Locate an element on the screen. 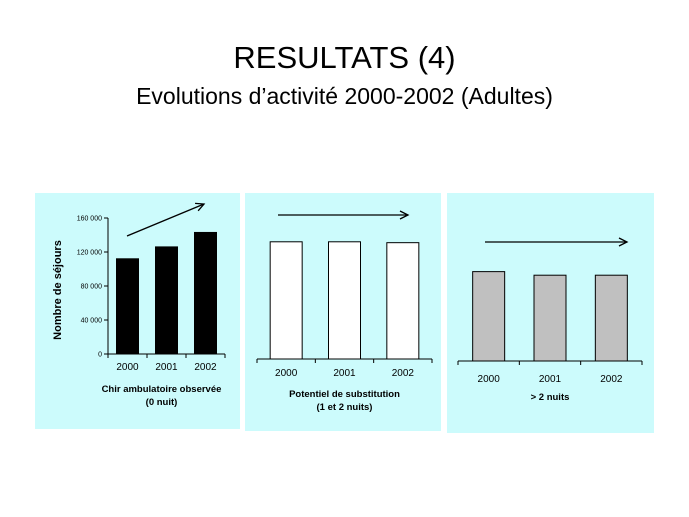 Image resolution: width=689 pixels, height=517 pixels. chart-panel-over-2-nights: 2000 2001 2002 > 2 nuits is located at coordinates (550, 313).